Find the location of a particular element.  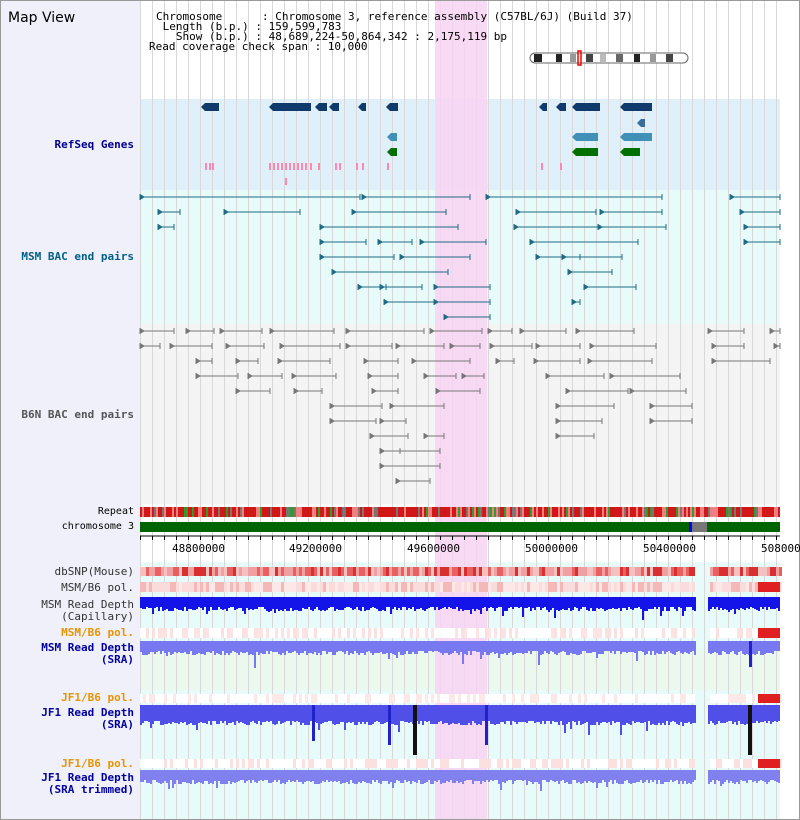

axis-tick-label: 49200000 is located at coordinates (315, 548).